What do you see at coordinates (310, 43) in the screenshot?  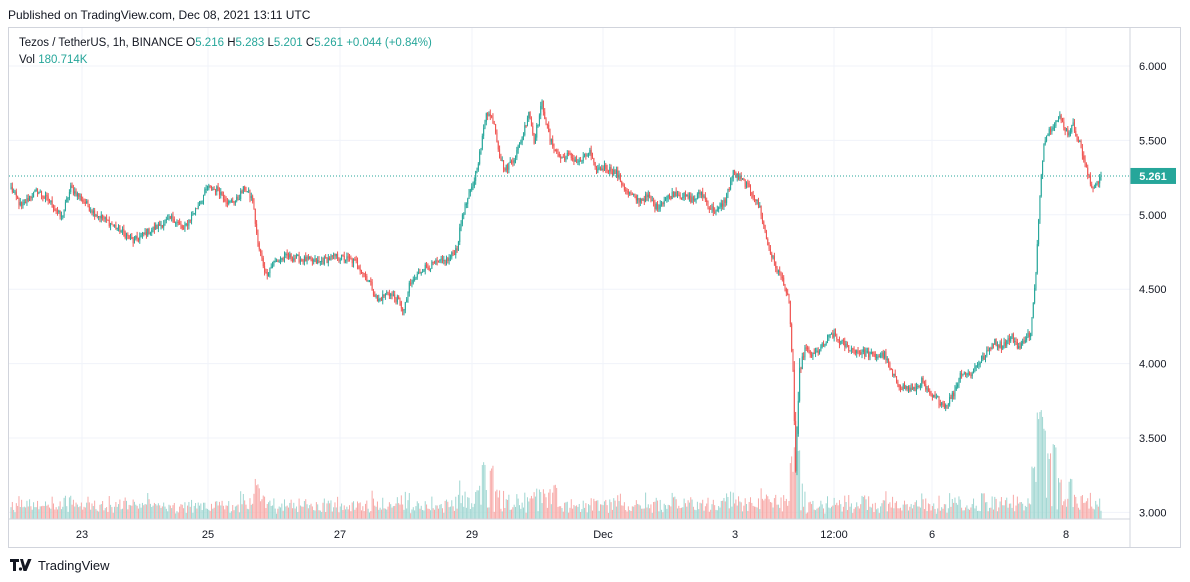 I see `close-label: C` at bounding box center [310, 43].